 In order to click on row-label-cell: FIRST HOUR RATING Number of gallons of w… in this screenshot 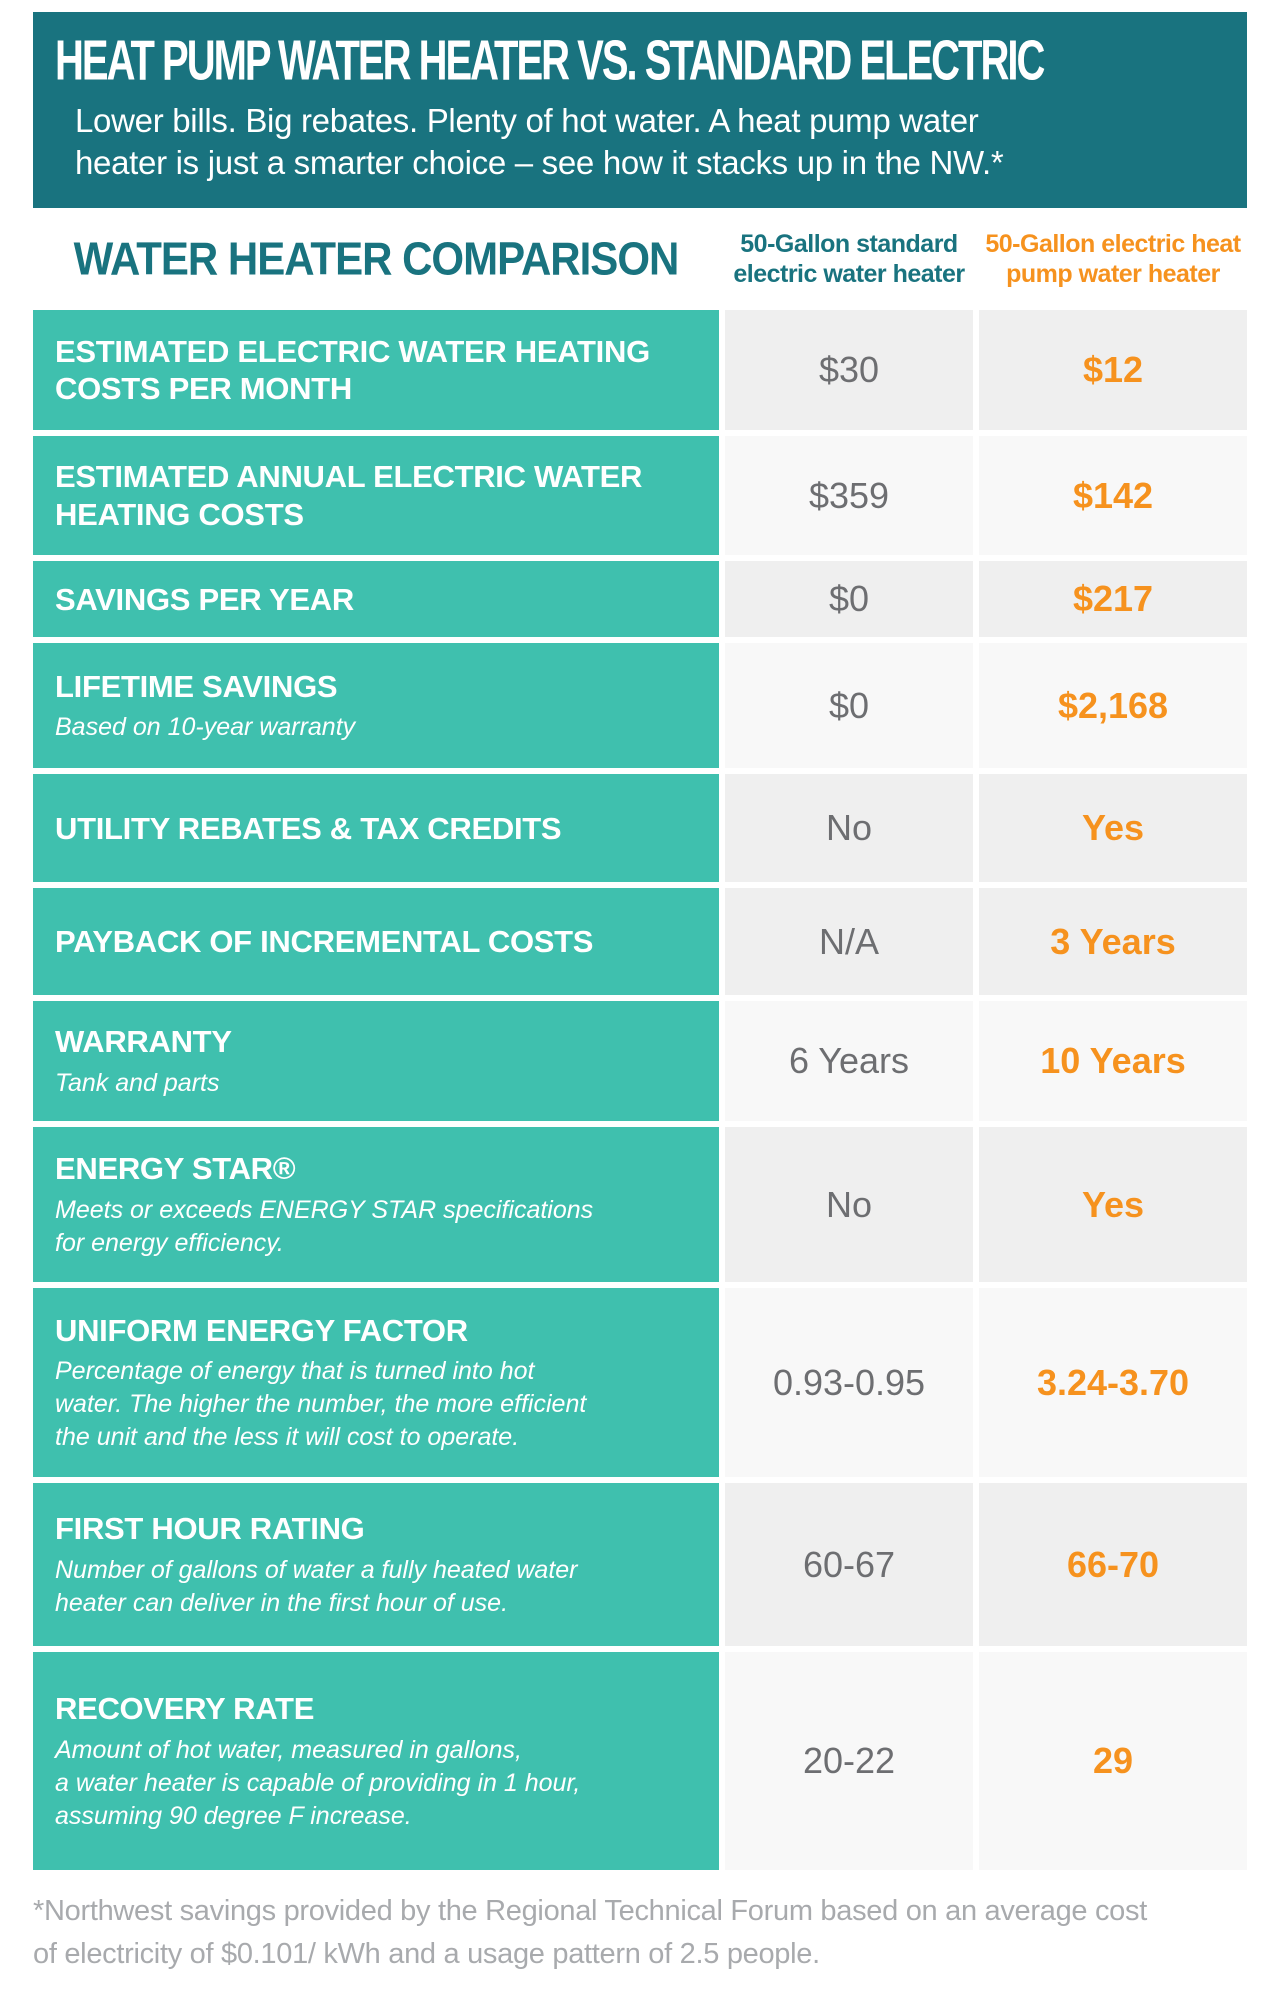, I will do `click(376, 1565)`.